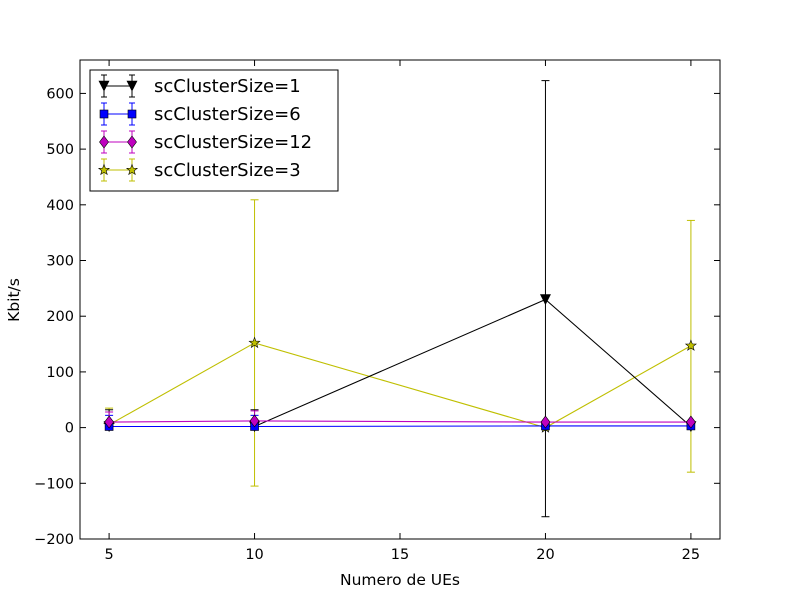 This screenshot has height=600, width=800. Describe the element at coordinates (60, 150) in the screenshot. I see `y-tick-label: 500` at that location.